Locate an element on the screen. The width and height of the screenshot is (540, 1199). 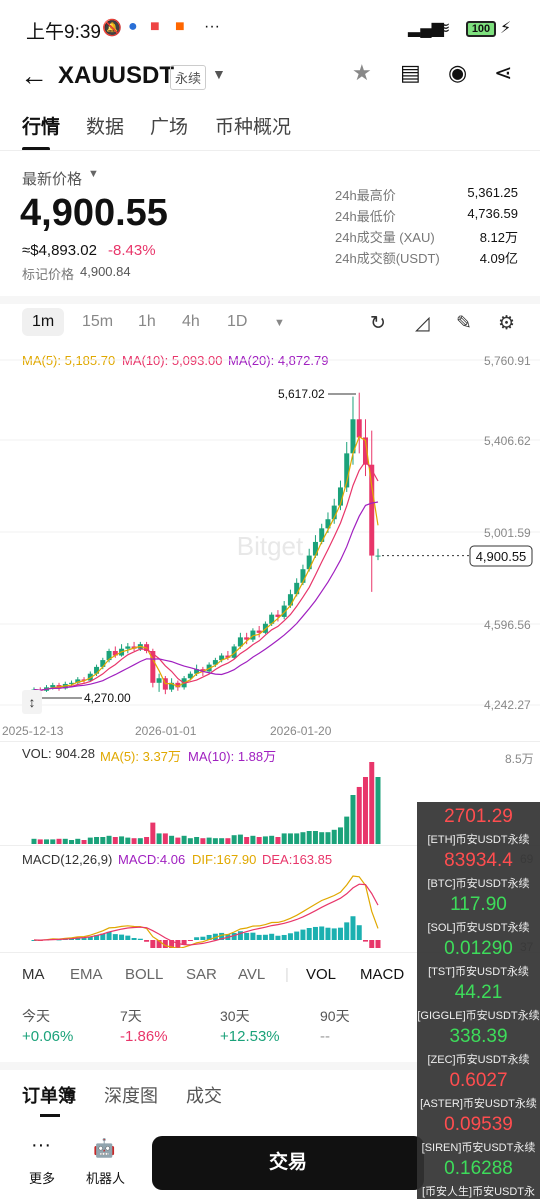
tab-depth: 深度图 is located at coordinates (131, 1096).